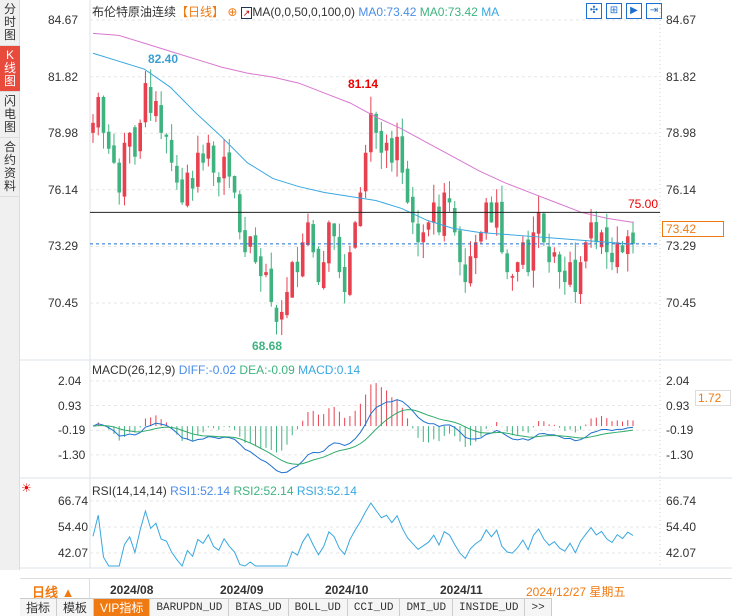  Describe the element at coordinates (318, 607) in the screenshot. I see `tab-boll: BOLL_UD` at that location.